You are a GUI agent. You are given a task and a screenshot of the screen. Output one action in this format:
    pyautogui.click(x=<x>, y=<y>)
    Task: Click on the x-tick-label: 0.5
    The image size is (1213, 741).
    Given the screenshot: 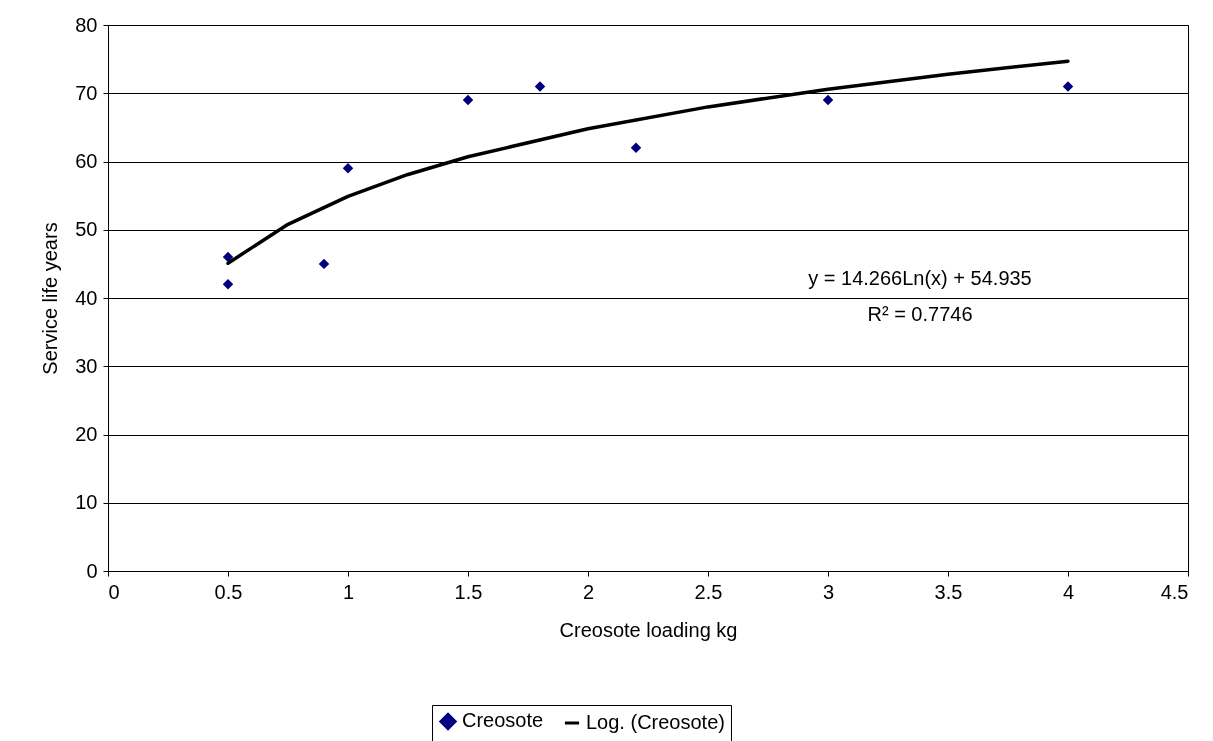 What is the action you would take?
    pyautogui.click(x=228, y=591)
    